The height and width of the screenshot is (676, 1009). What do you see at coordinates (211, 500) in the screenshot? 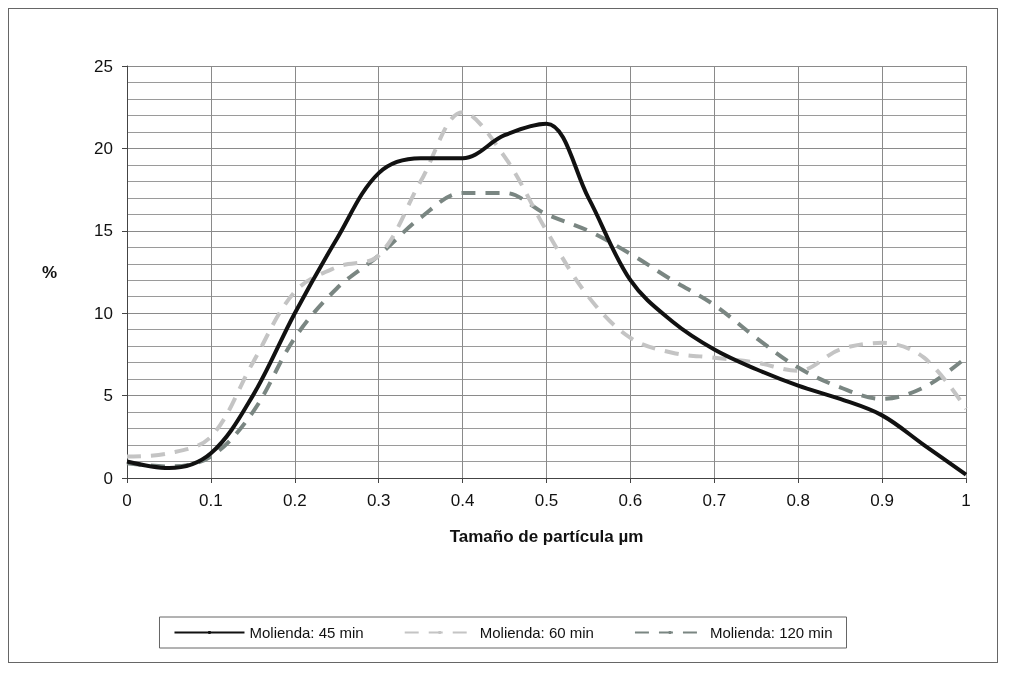
I see `x-tick-label: 0.1` at bounding box center [211, 500].